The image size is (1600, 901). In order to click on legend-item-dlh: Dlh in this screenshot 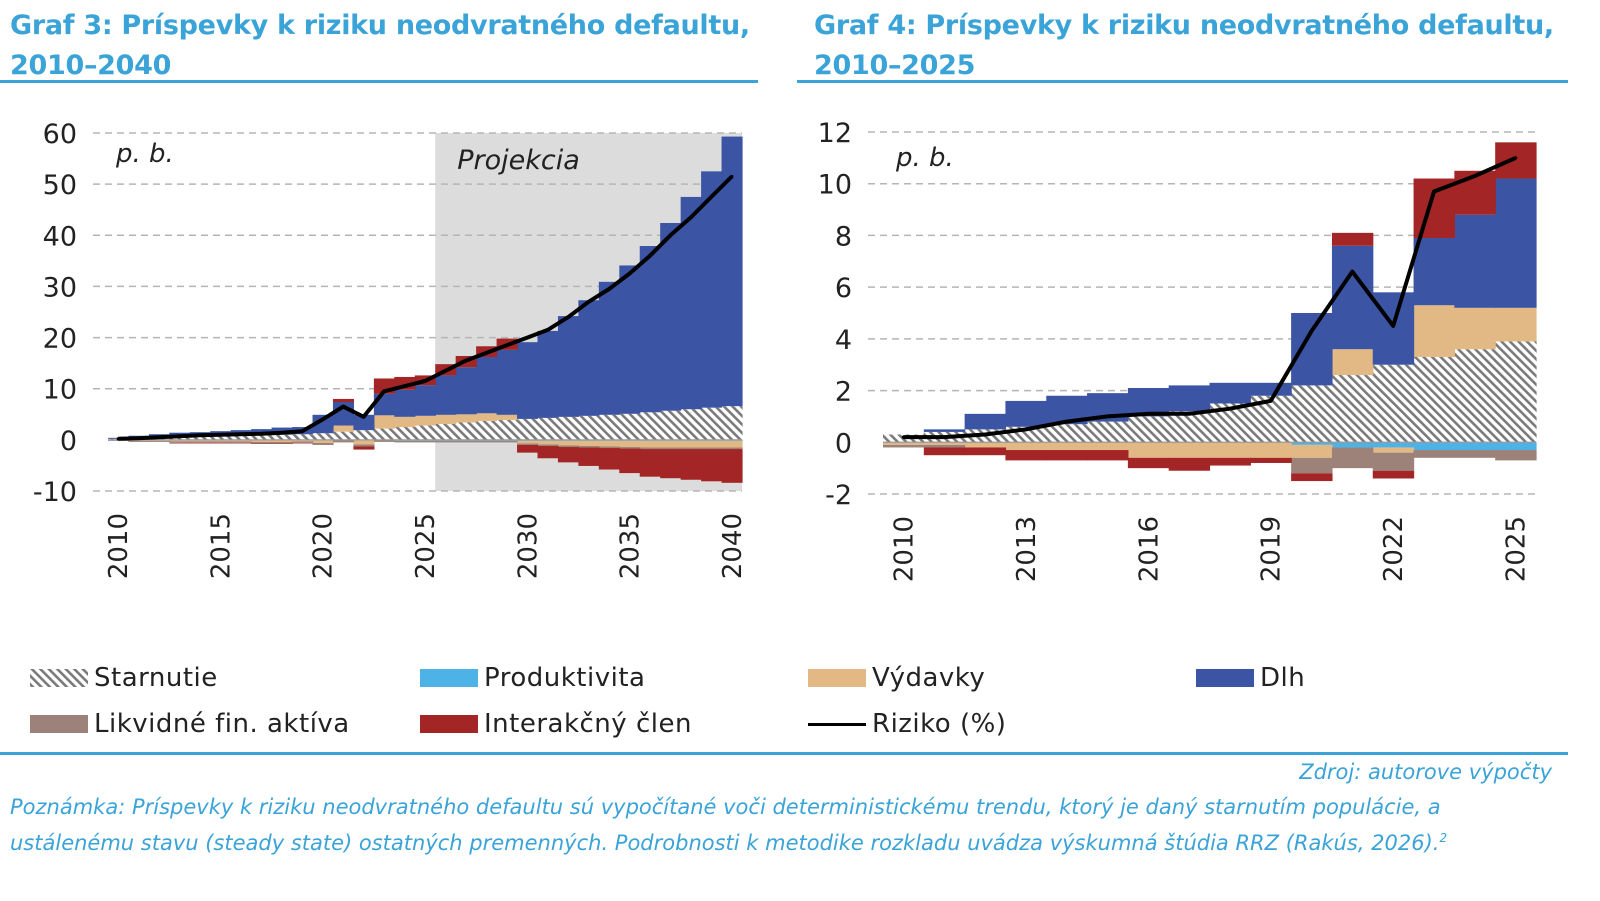, I will do `click(1250, 678)`.